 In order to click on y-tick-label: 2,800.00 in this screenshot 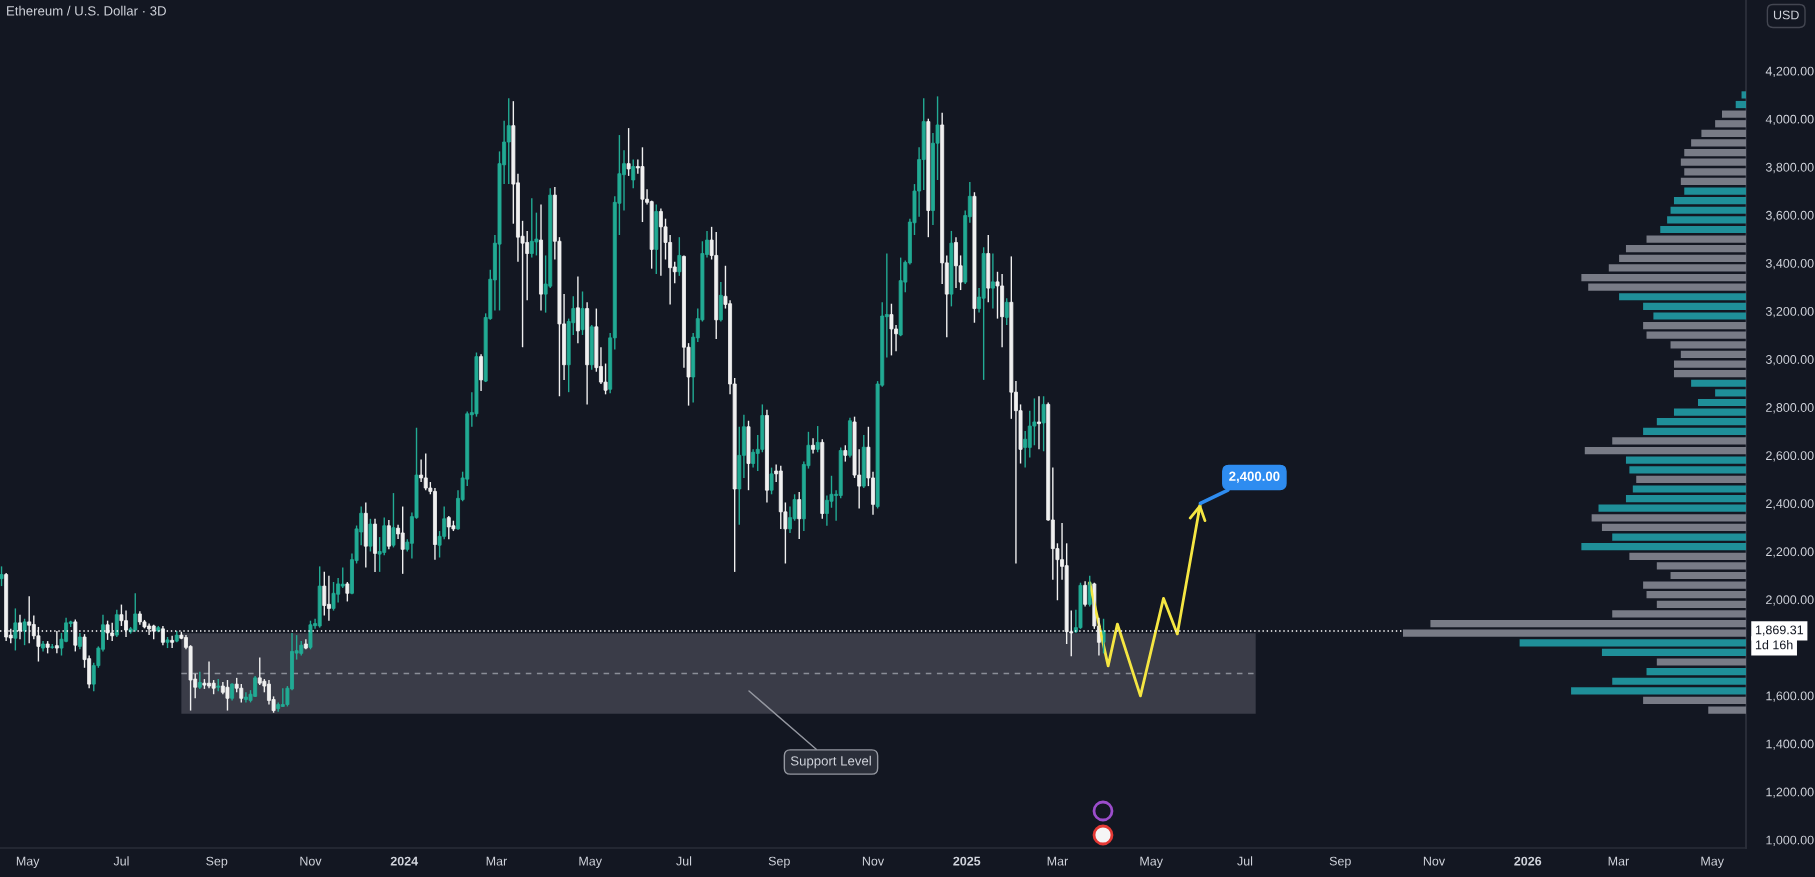, I will do `click(1790, 408)`.